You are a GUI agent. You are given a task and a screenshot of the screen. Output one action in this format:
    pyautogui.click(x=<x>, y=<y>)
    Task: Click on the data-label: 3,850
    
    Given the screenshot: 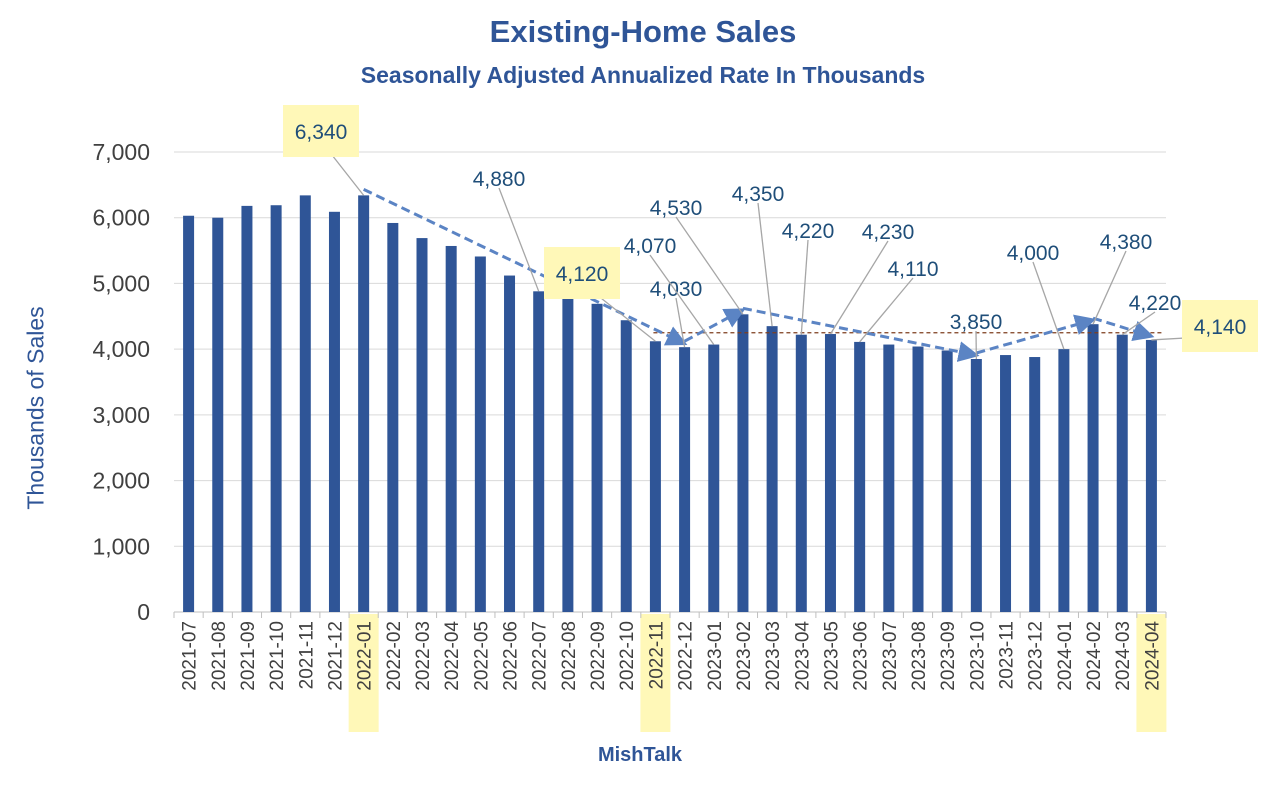 What is the action you would take?
    pyautogui.click(x=976, y=322)
    